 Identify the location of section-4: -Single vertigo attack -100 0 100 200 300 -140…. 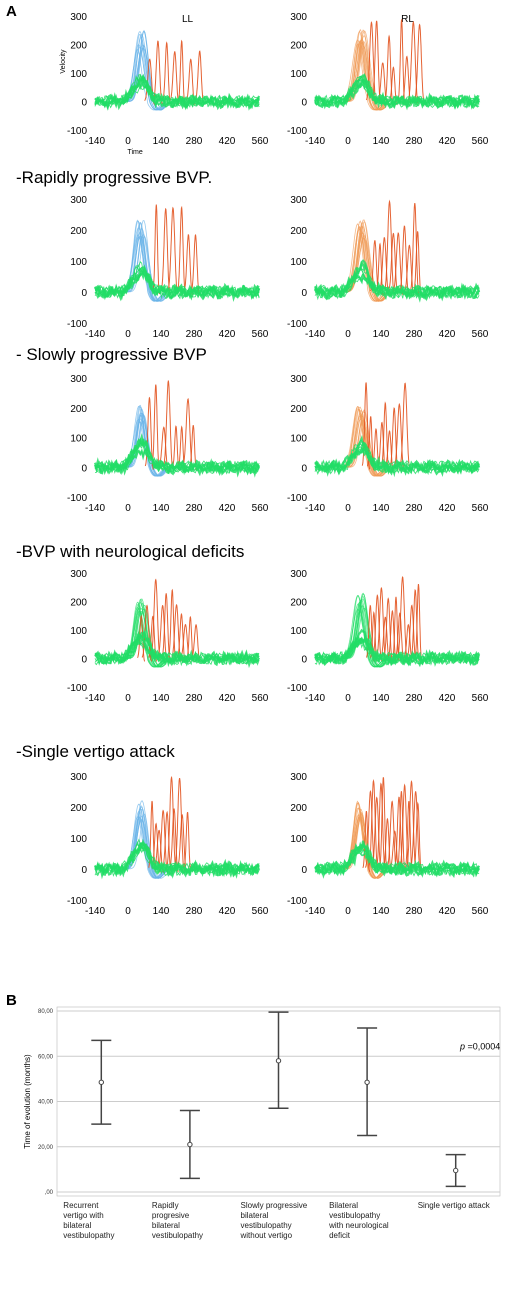
(252, 829).